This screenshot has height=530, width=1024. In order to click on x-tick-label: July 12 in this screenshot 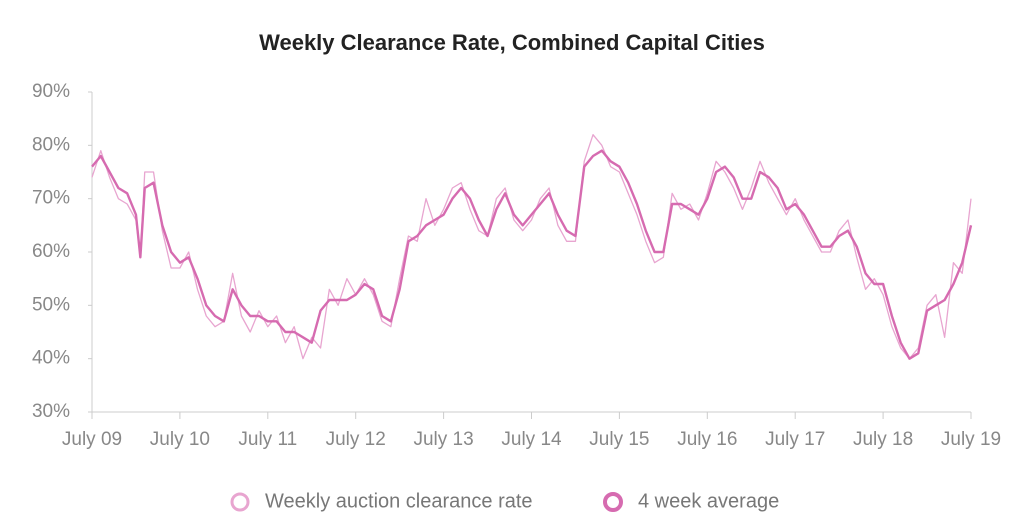, I will do `click(356, 439)`.